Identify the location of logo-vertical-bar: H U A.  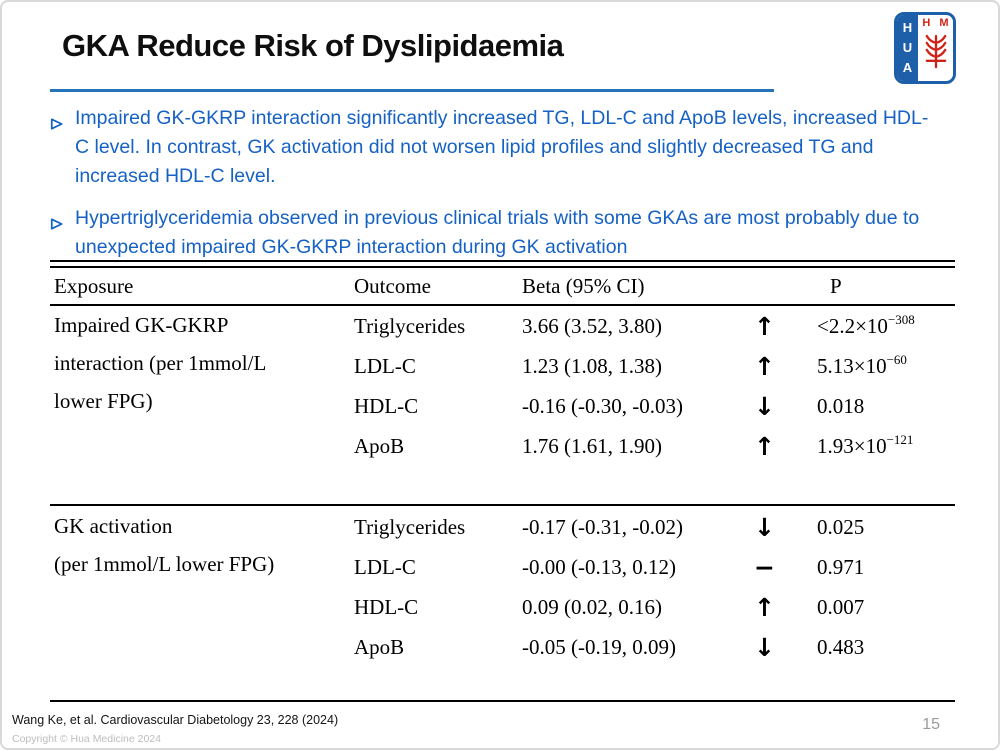
(907, 48).